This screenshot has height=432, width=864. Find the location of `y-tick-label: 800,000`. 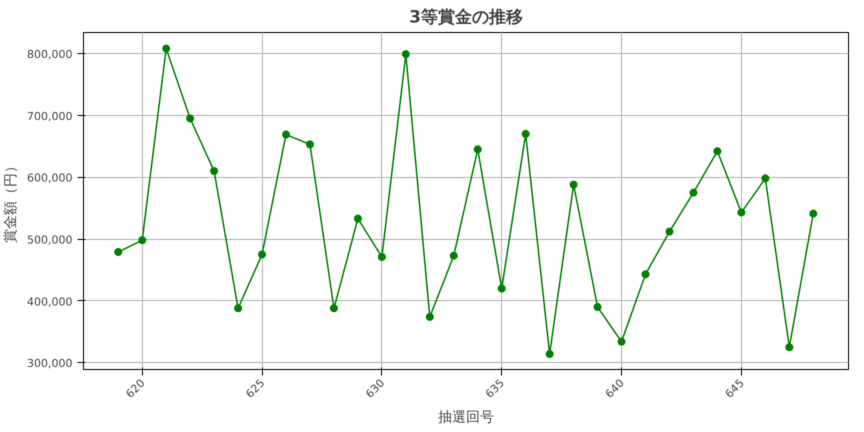

y-tick-label: 800,000 is located at coordinates (50, 55).